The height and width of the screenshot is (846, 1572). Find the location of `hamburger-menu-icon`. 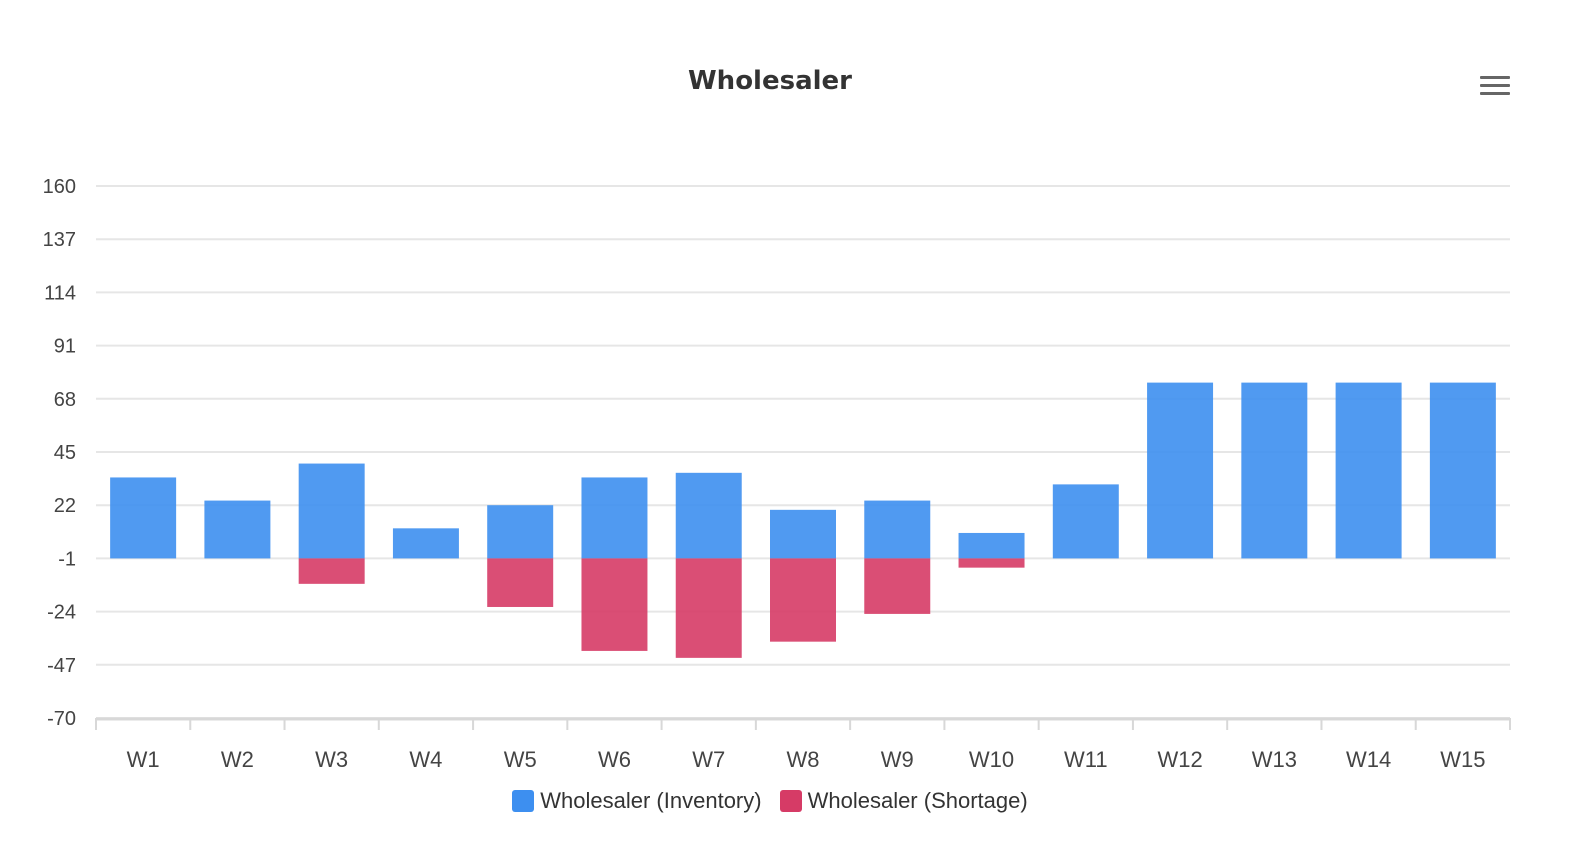

hamburger-menu-icon is located at coordinates (1495, 86).